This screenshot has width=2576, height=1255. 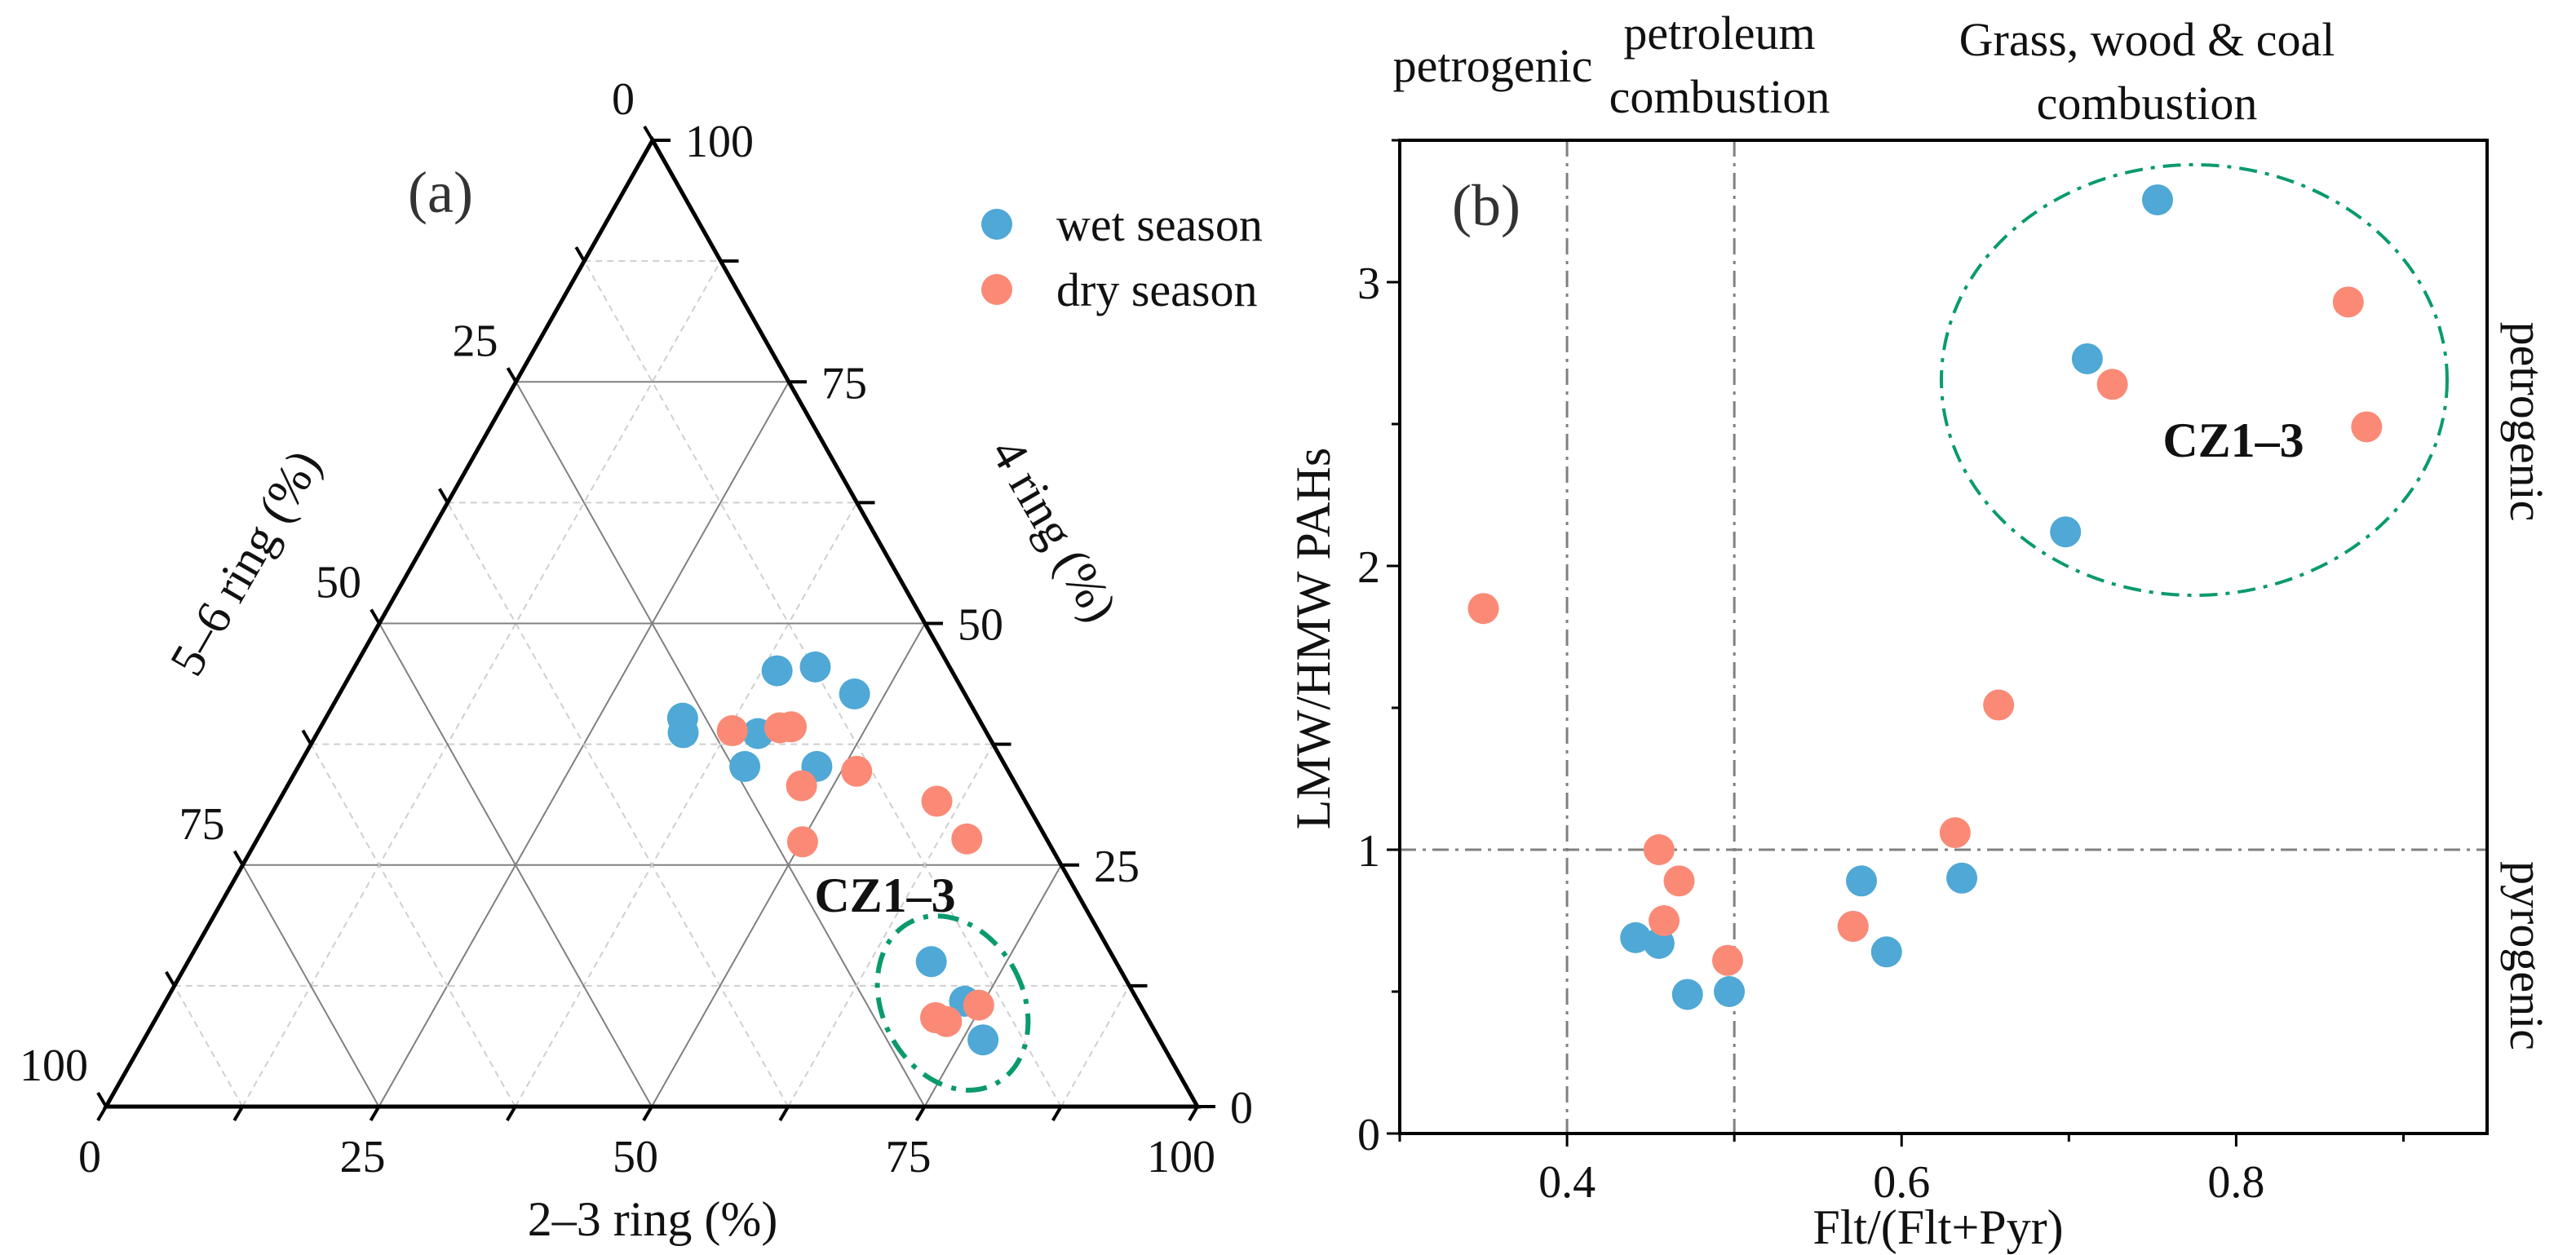 I want to click on cluster-ellipse-a, so click(x=952, y=1003).